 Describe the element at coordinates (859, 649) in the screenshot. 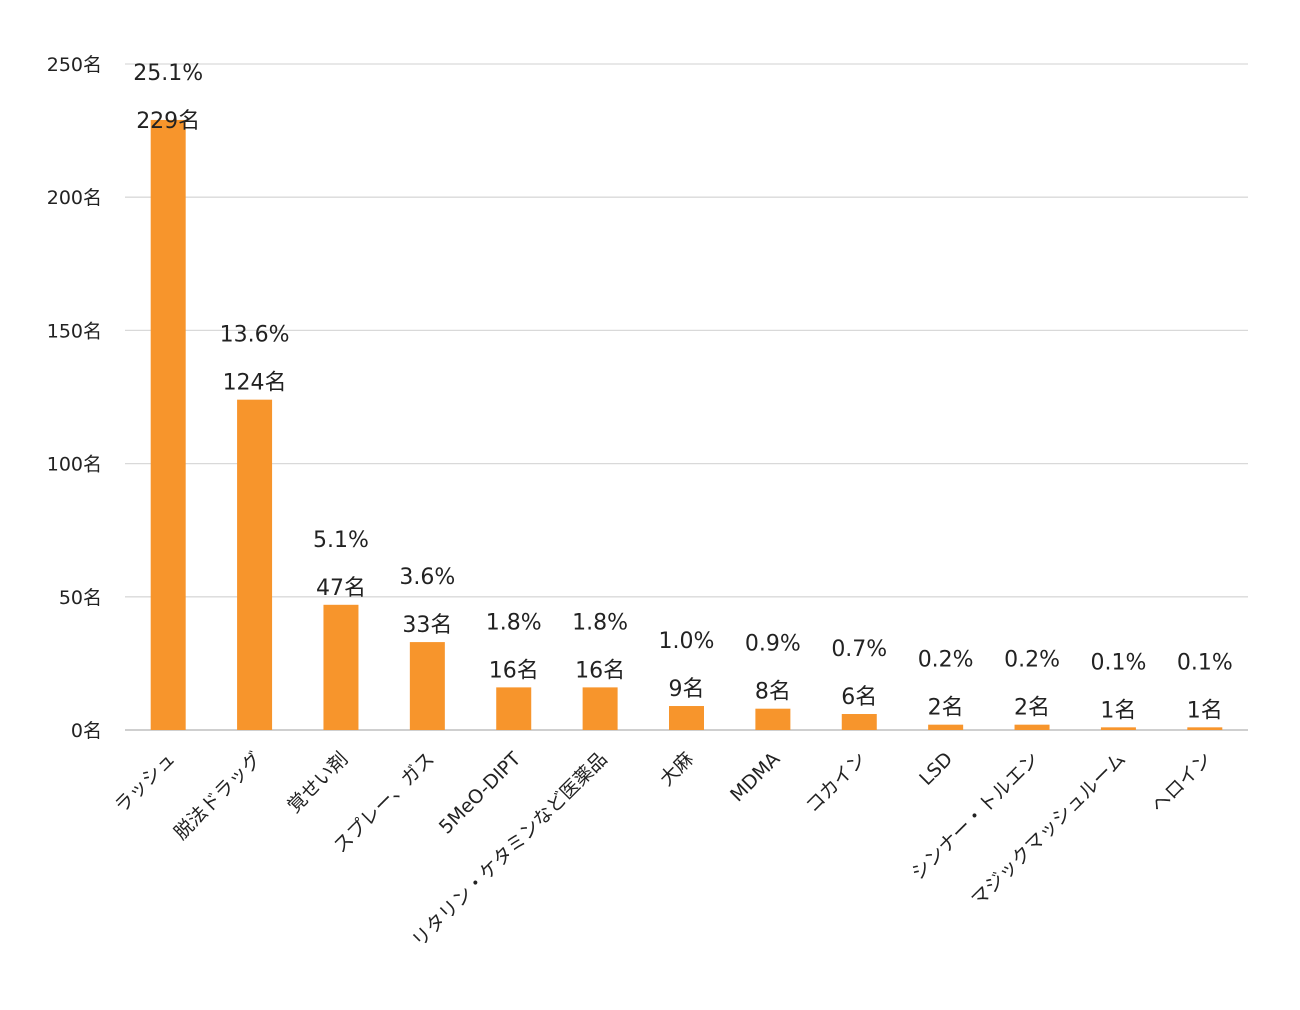

I see `bar-percent-label: 0.7%` at that location.